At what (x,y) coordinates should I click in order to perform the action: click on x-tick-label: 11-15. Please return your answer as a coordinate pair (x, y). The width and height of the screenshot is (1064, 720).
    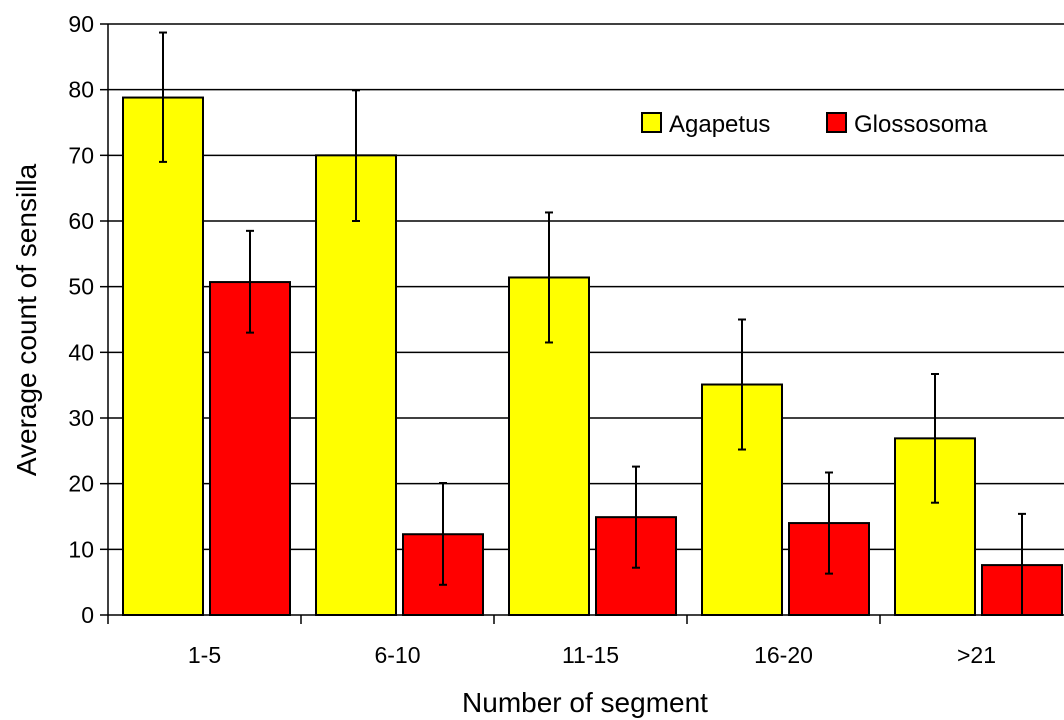
    Looking at the image, I should click on (590, 655).